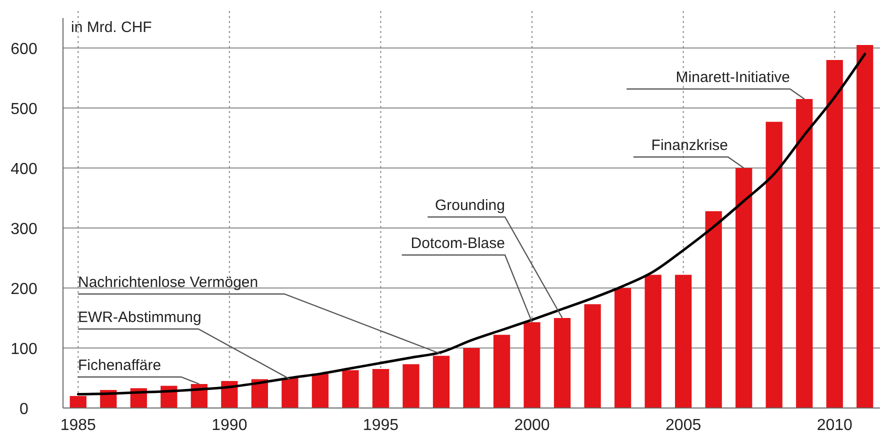  What do you see at coordinates (469, 205) in the screenshot?
I see `annotation: Grounding` at bounding box center [469, 205].